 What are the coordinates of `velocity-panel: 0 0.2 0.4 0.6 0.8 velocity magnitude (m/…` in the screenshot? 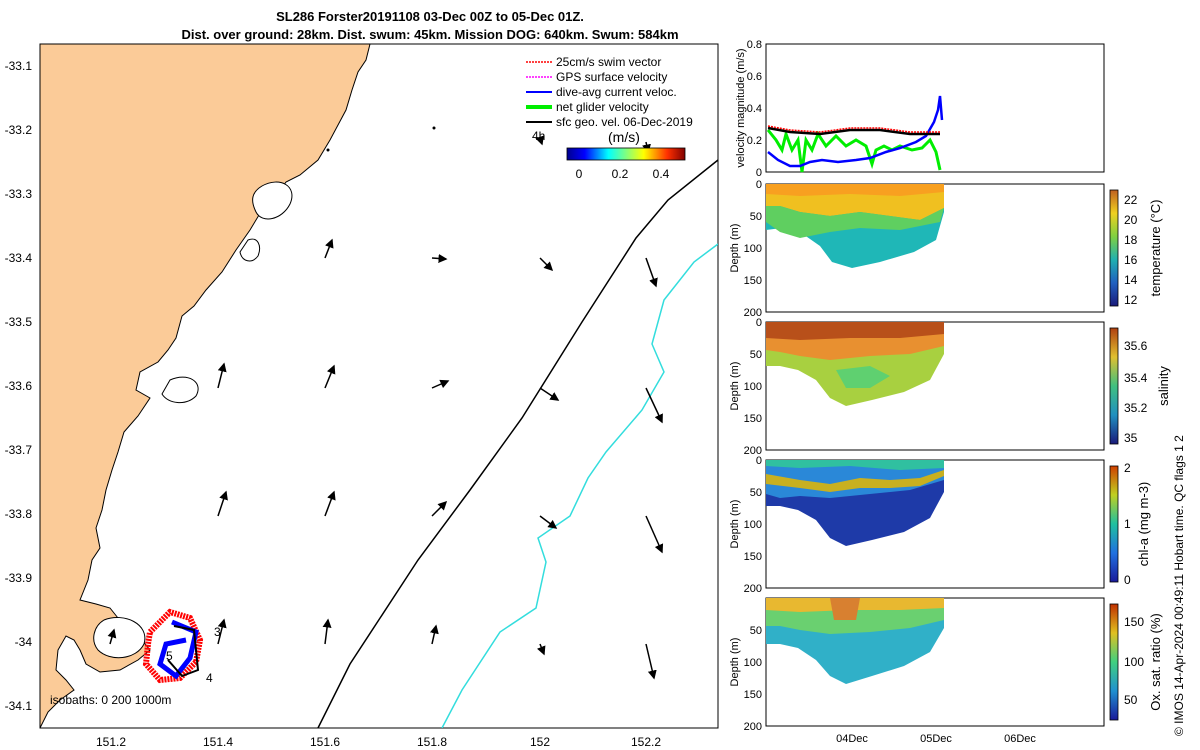 It's located at (920, 109).